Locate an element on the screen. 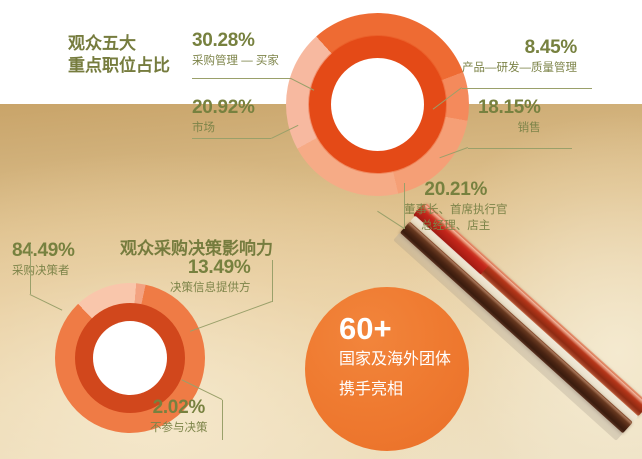 This screenshot has height=459, width=642. highlight-number: 60+ is located at coordinates (365, 328).